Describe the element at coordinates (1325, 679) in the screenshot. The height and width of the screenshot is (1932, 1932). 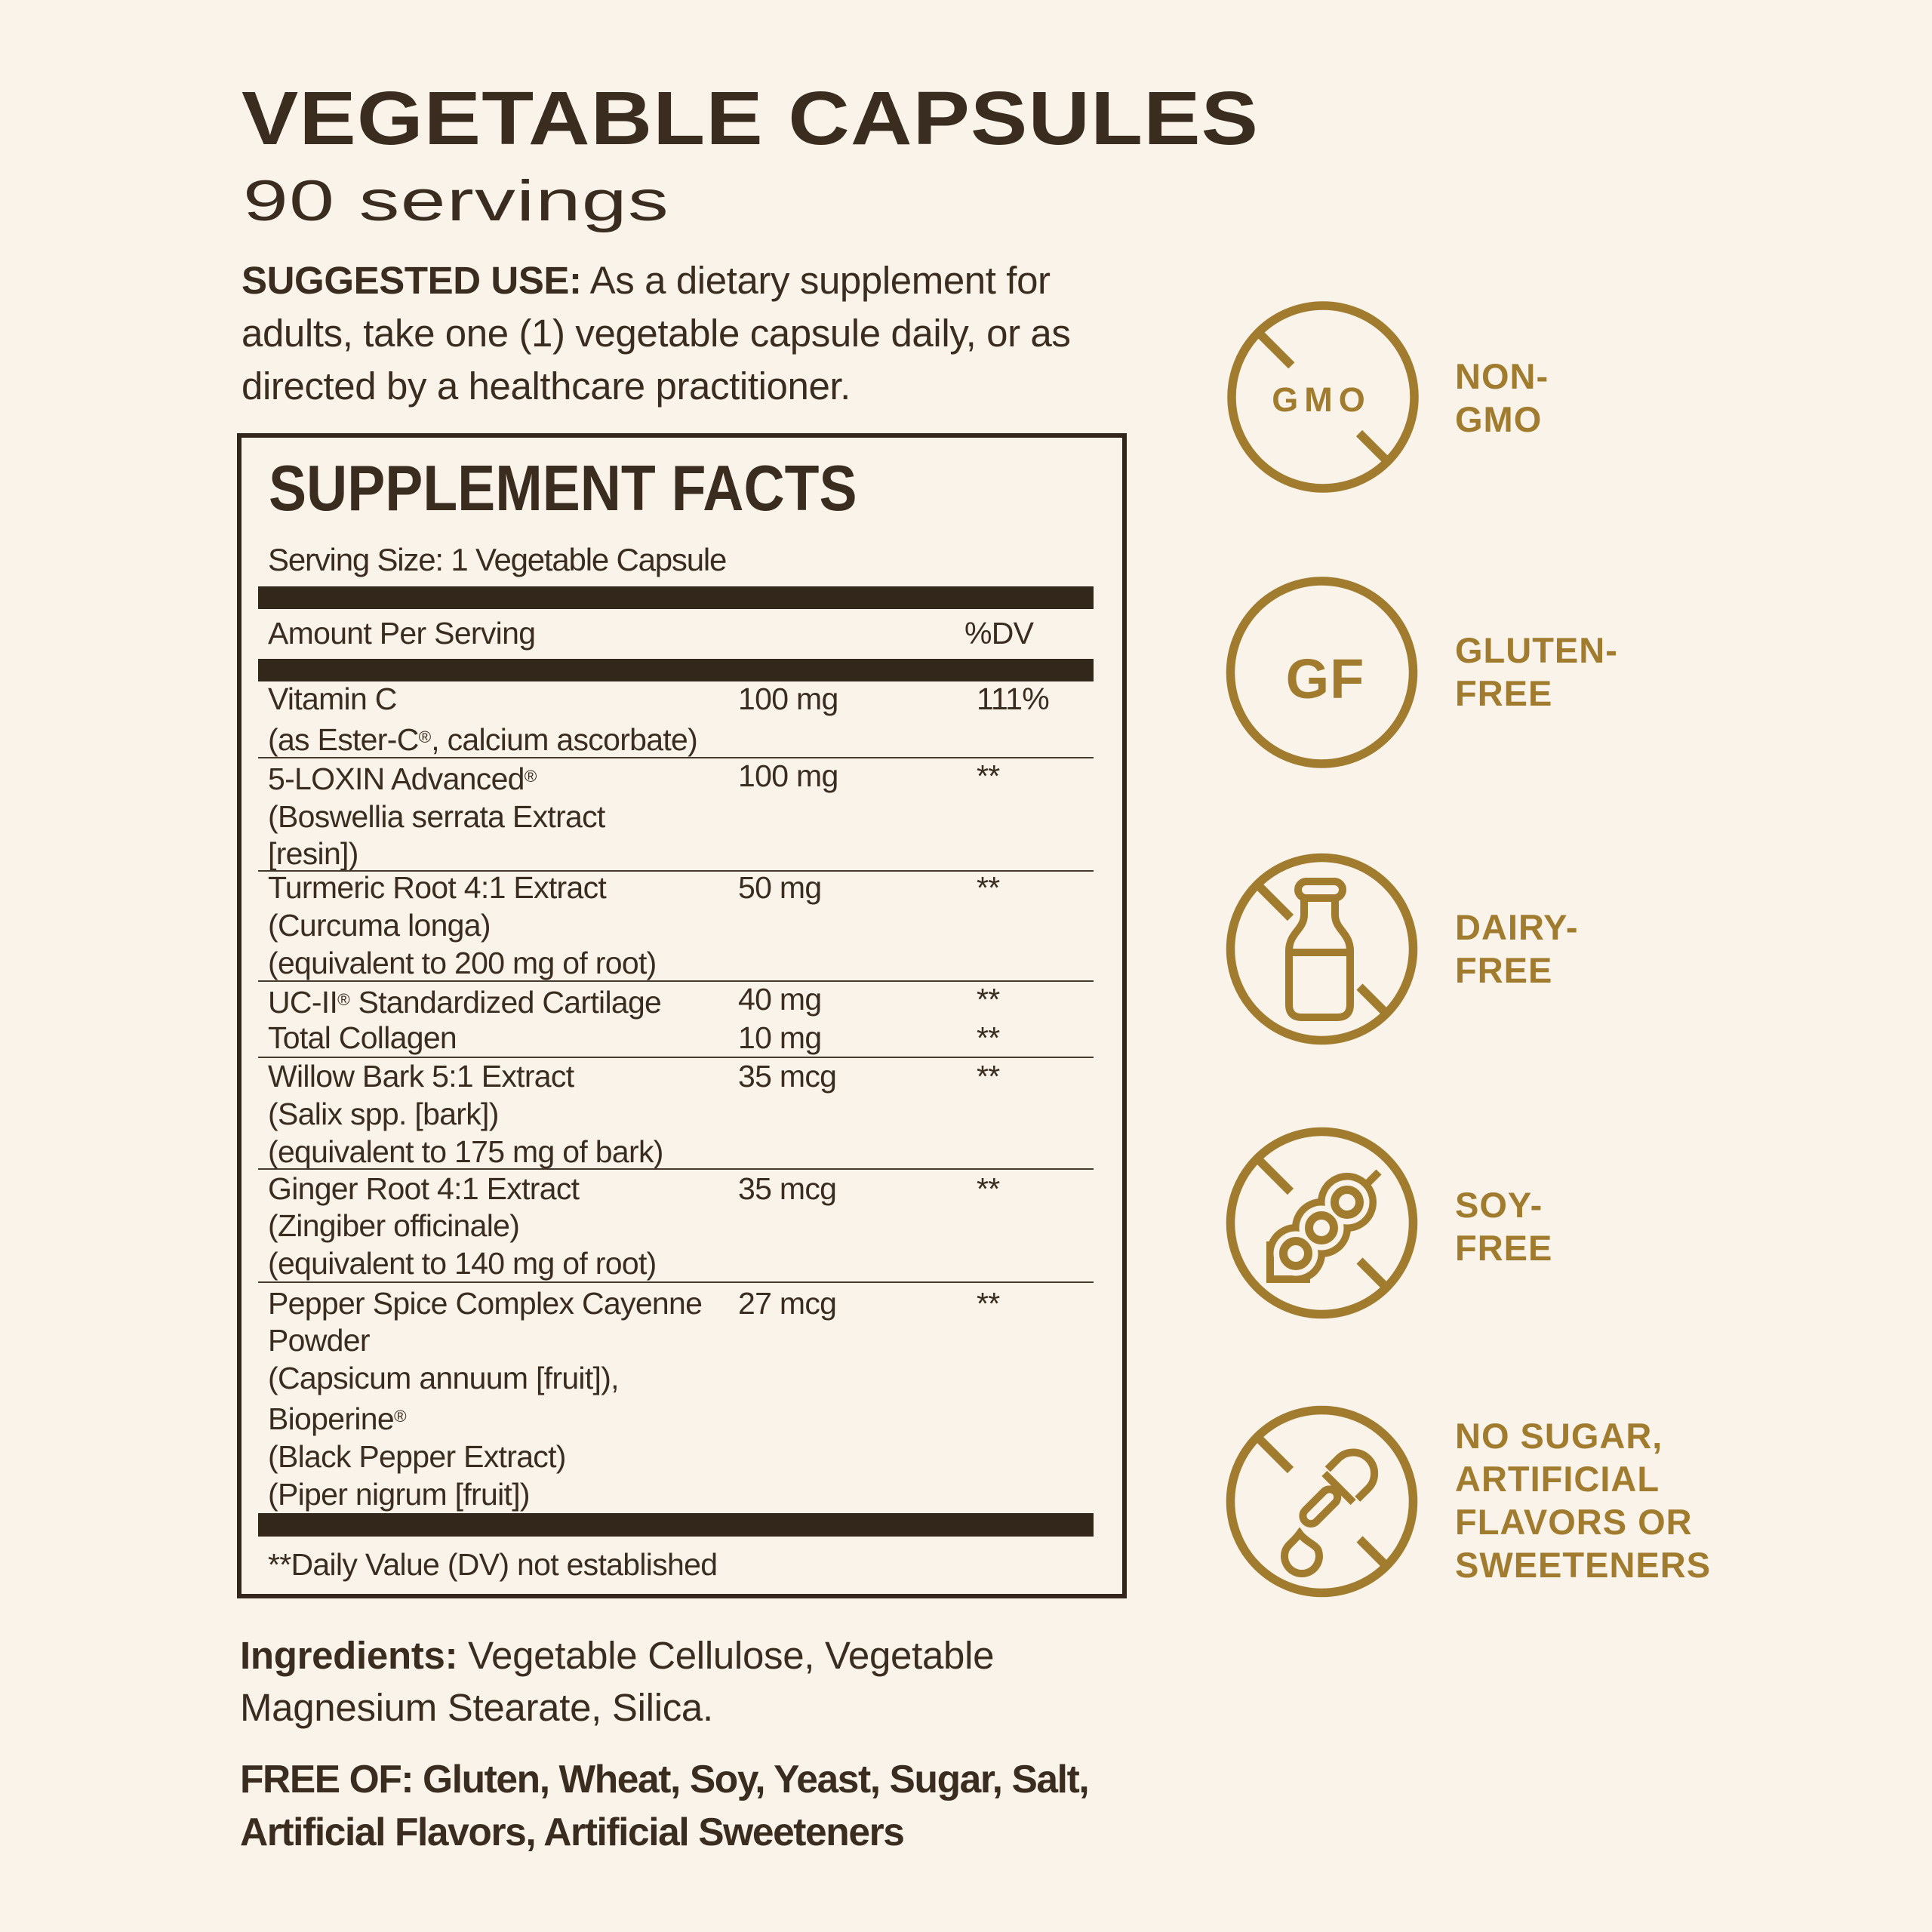
I see `svg-text: GF` at that location.